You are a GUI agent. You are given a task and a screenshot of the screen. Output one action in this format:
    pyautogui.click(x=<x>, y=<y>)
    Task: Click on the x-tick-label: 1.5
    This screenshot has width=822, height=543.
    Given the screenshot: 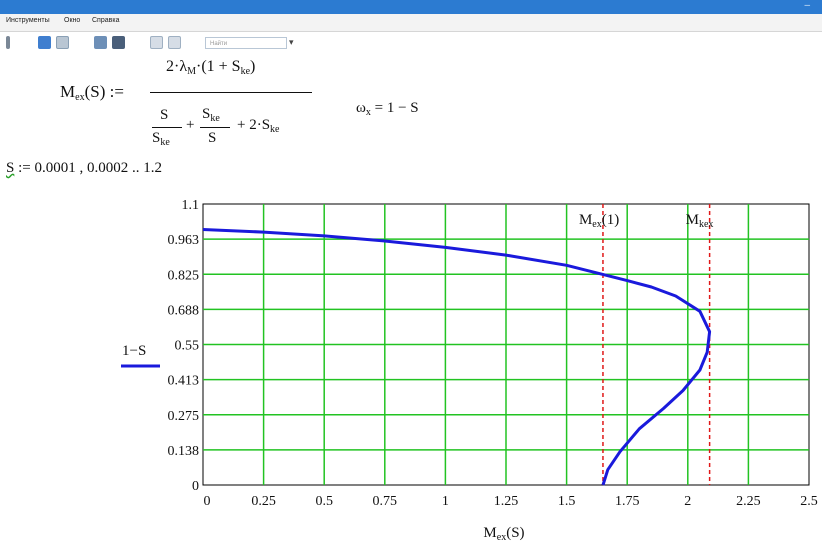 What is the action you would take?
    pyautogui.click(x=567, y=501)
    